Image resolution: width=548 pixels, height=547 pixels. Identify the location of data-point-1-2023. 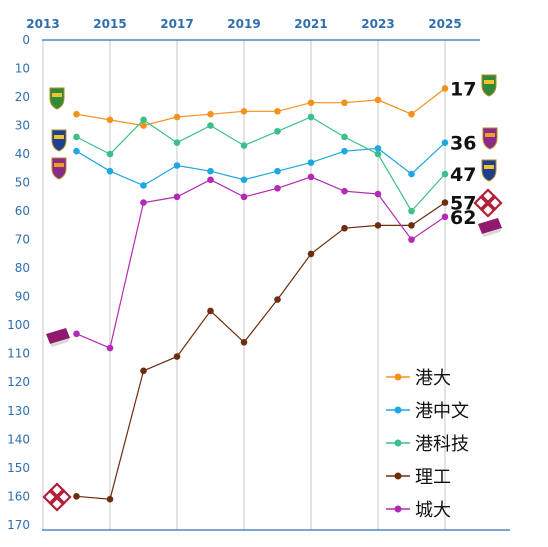
(378, 148).